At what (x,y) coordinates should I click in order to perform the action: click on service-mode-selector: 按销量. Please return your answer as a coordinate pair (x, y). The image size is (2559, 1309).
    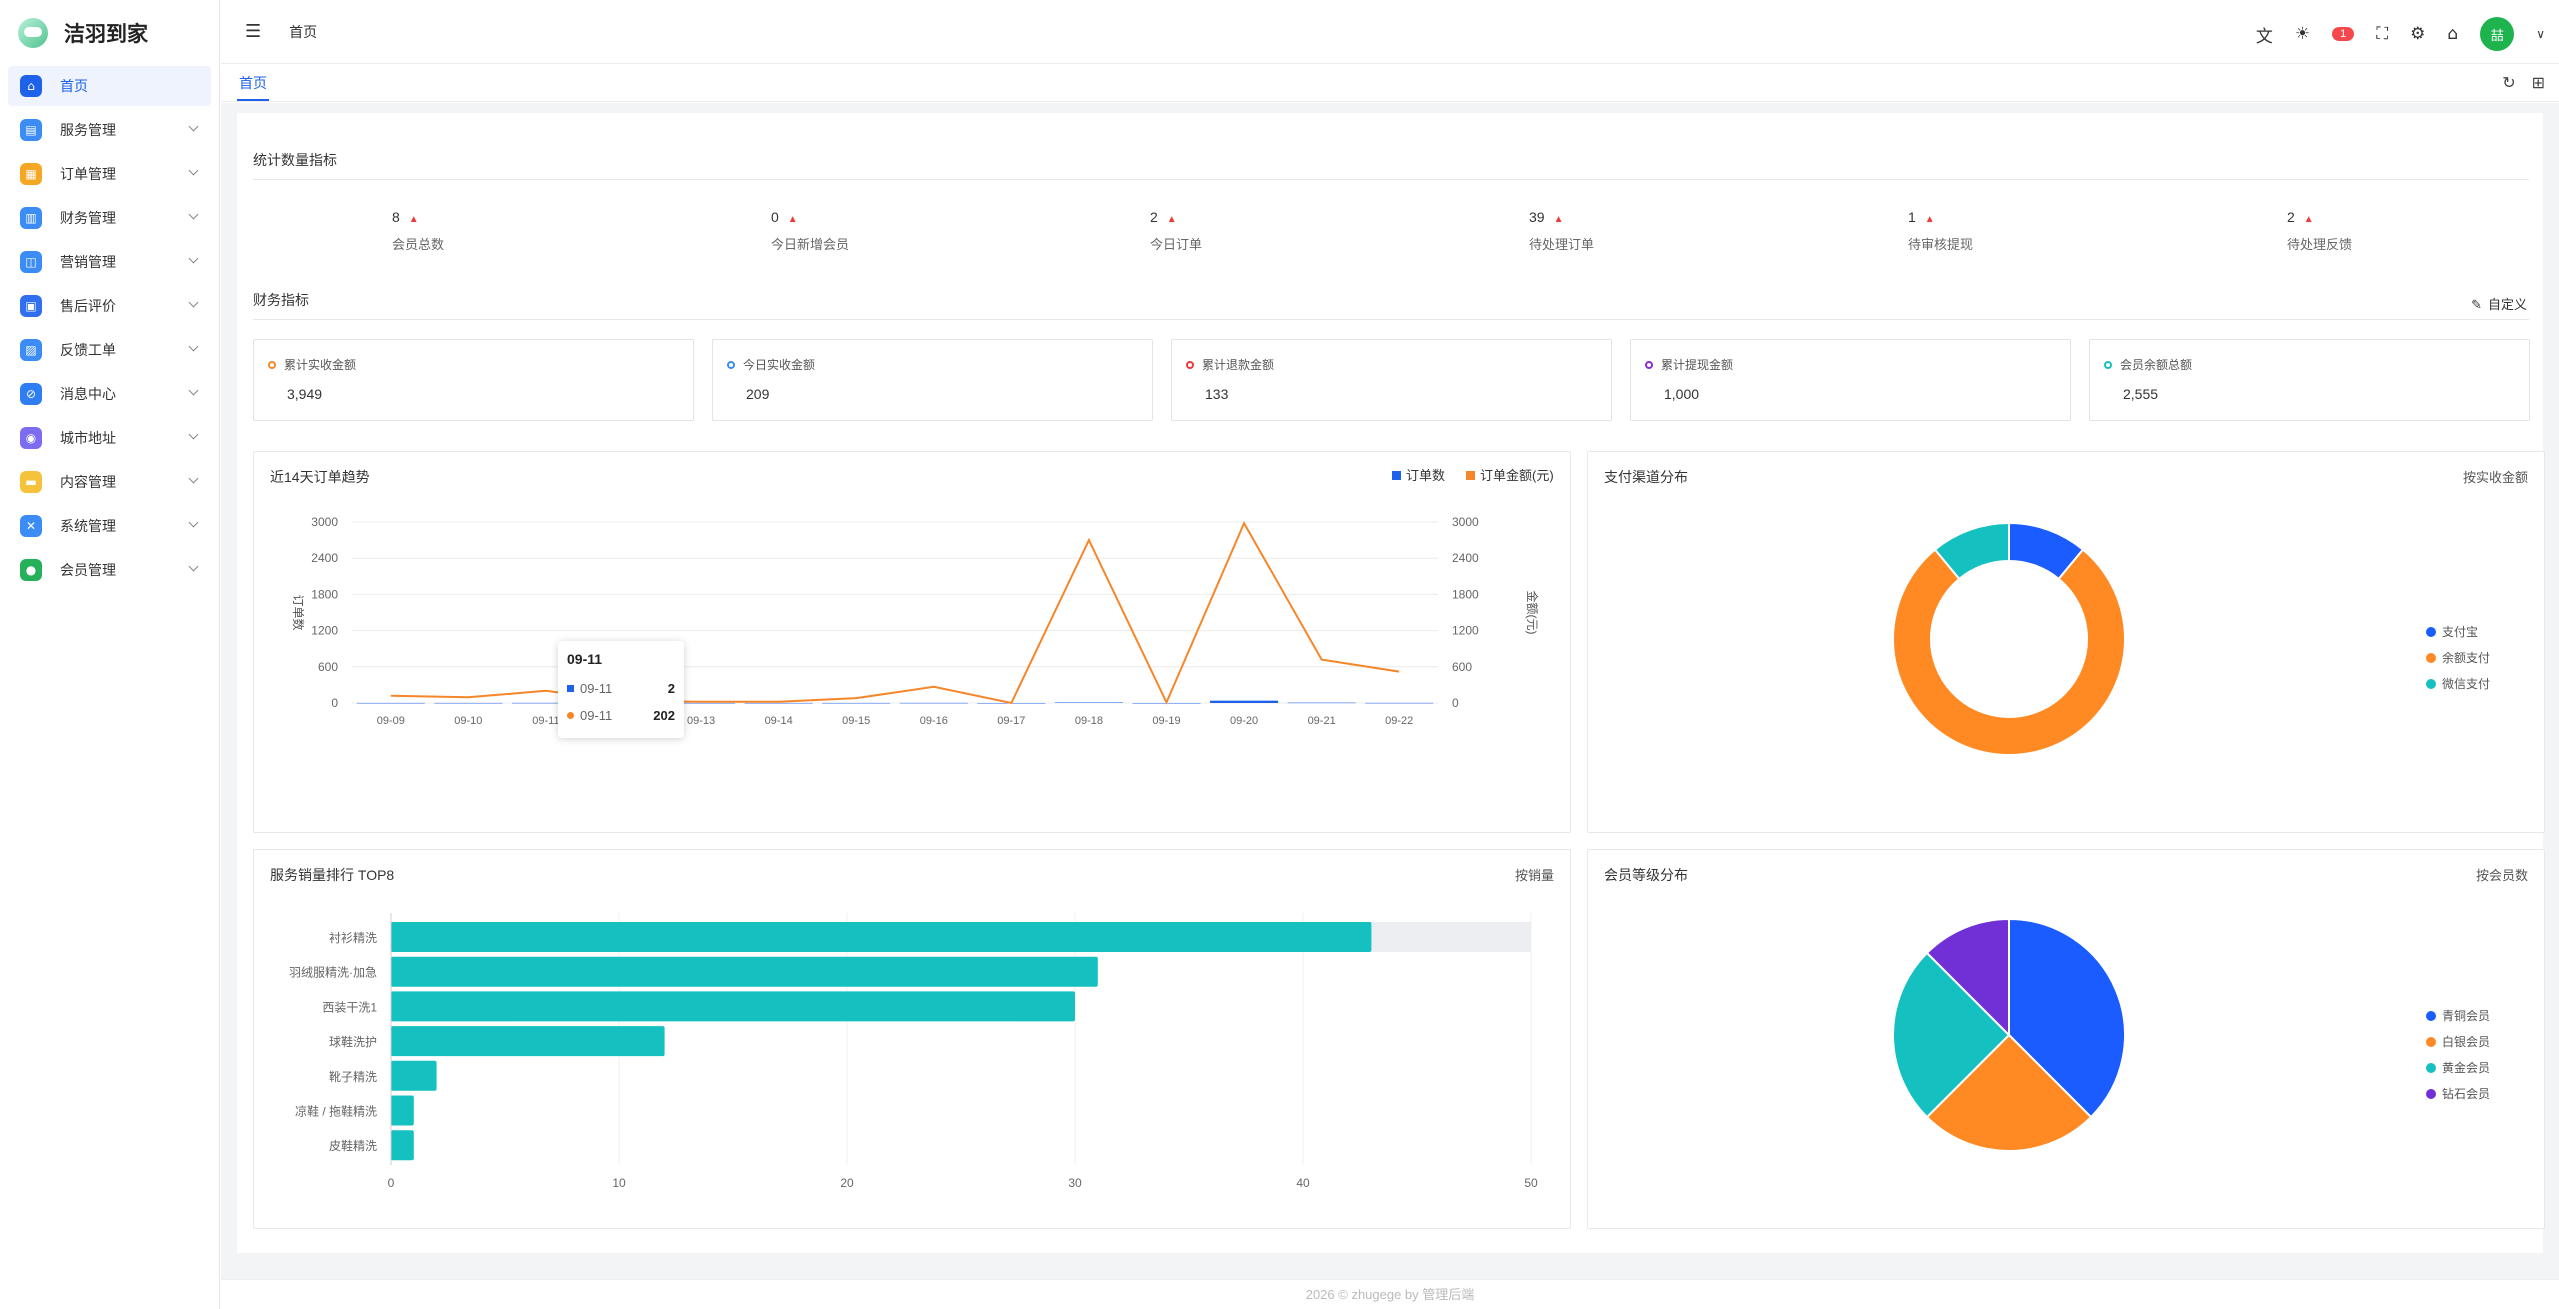
    Looking at the image, I should click on (1534, 875).